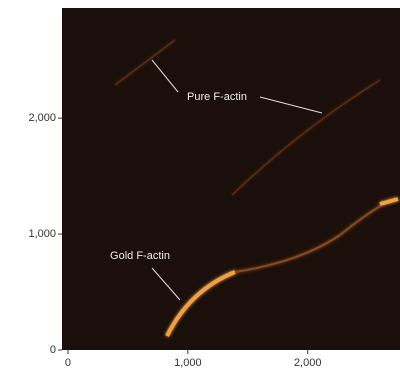  What do you see at coordinates (217, 97) in the screenshot?
I see `annotation: Pure F-actin` at bounding box center [217, 97].